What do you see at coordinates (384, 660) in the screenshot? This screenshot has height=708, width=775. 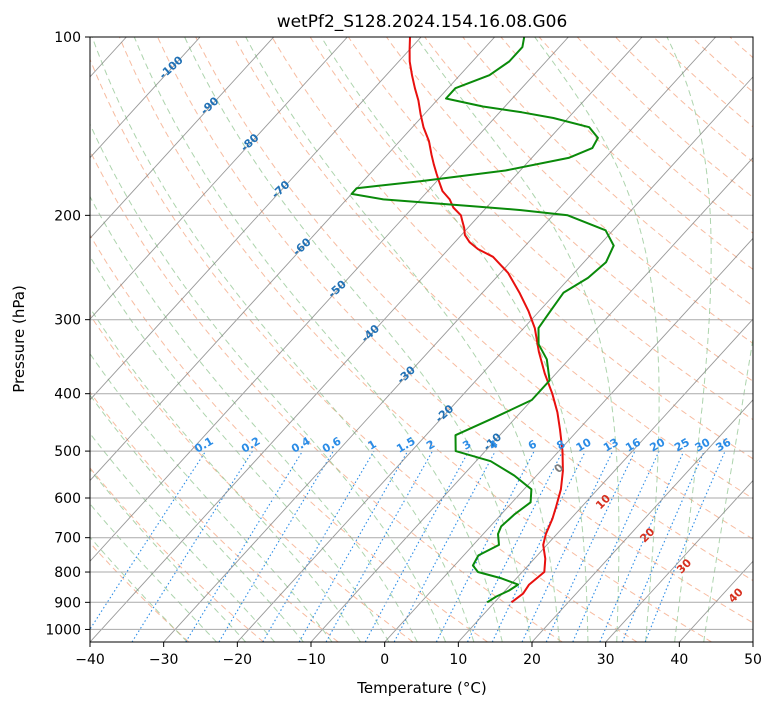 I see `x-tick-label: 0` at bounding box center [384, 660].